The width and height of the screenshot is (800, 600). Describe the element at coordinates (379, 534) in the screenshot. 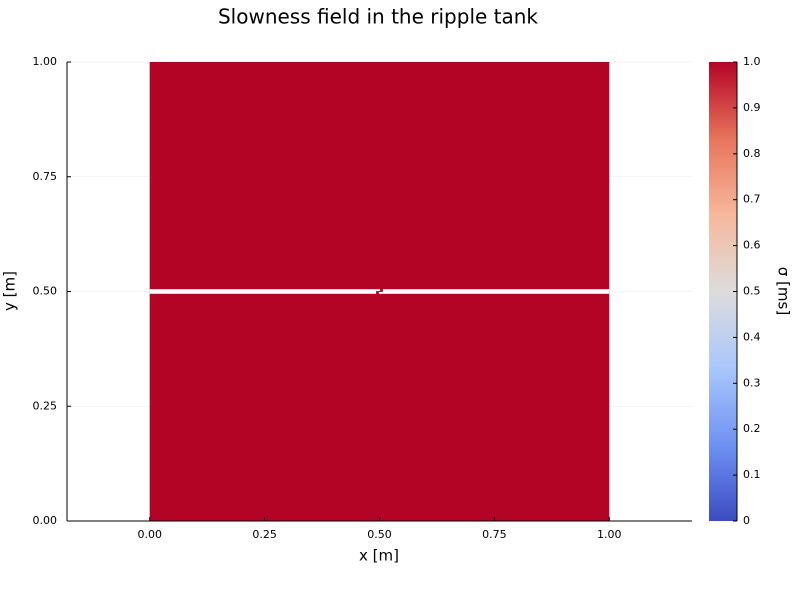

I see `x-tick-label: 0.50` at that location.